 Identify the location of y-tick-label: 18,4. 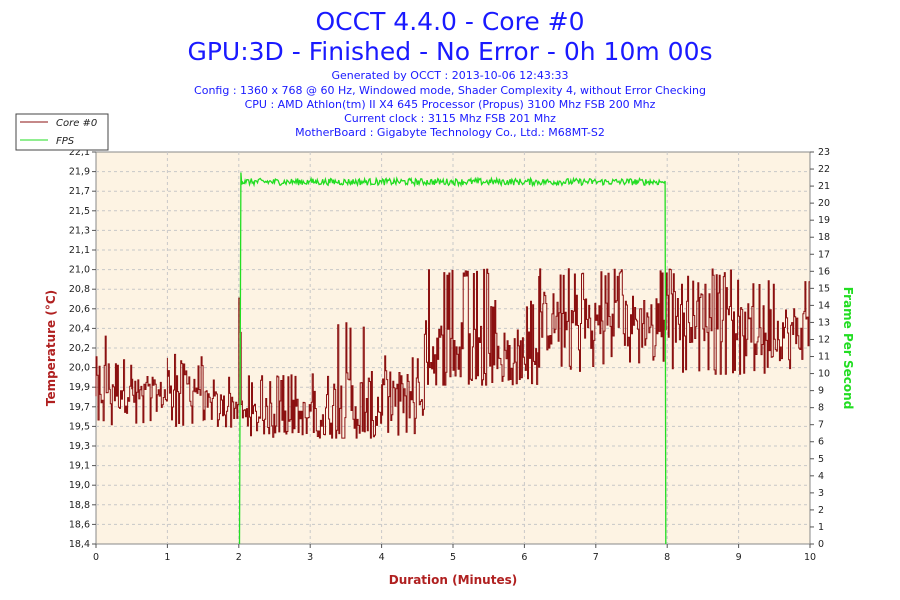
(79, 544).